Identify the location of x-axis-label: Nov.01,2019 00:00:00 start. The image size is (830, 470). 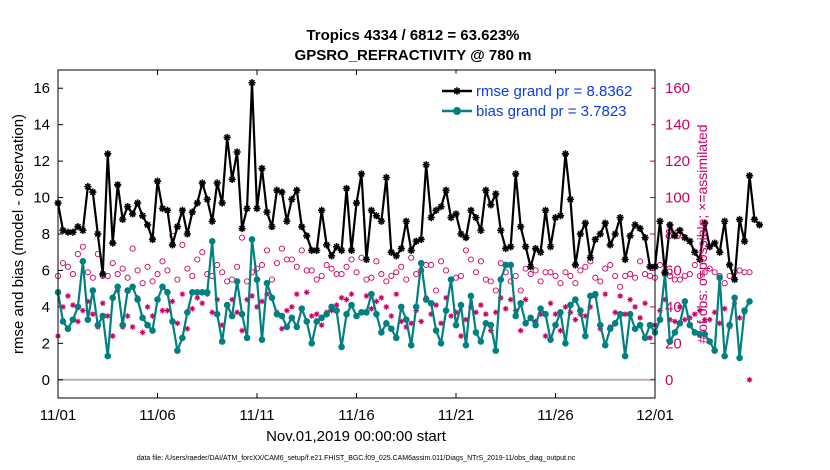
(356, 436).